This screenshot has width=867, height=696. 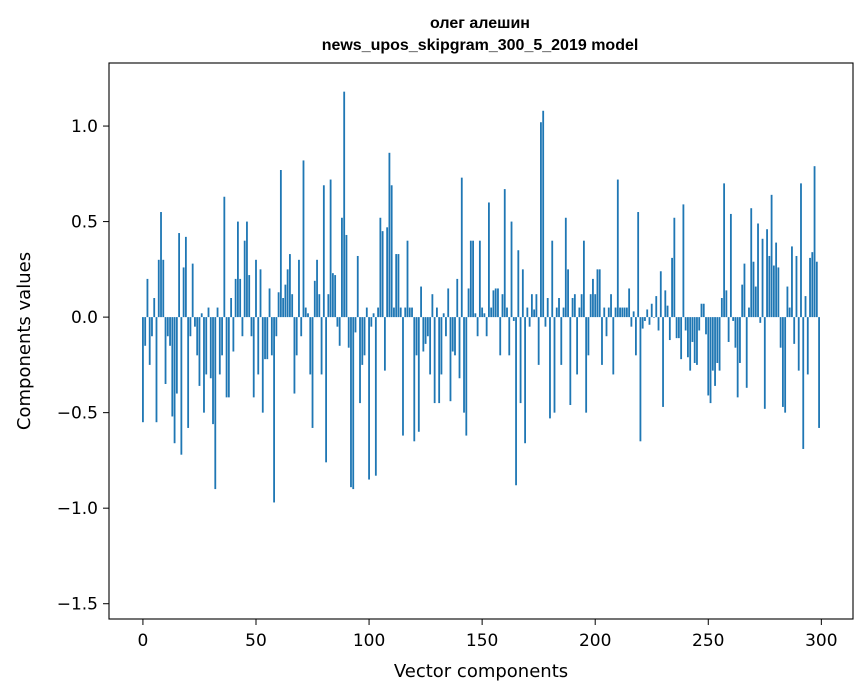 I want to click on x-tick-label: 0, so click(x=143, y=641).